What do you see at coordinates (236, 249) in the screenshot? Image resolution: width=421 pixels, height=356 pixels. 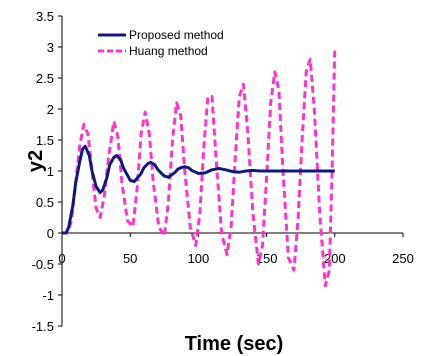 I see `x-ticks: 0 50 100 150 200 250` at bounding box center [236, 249].